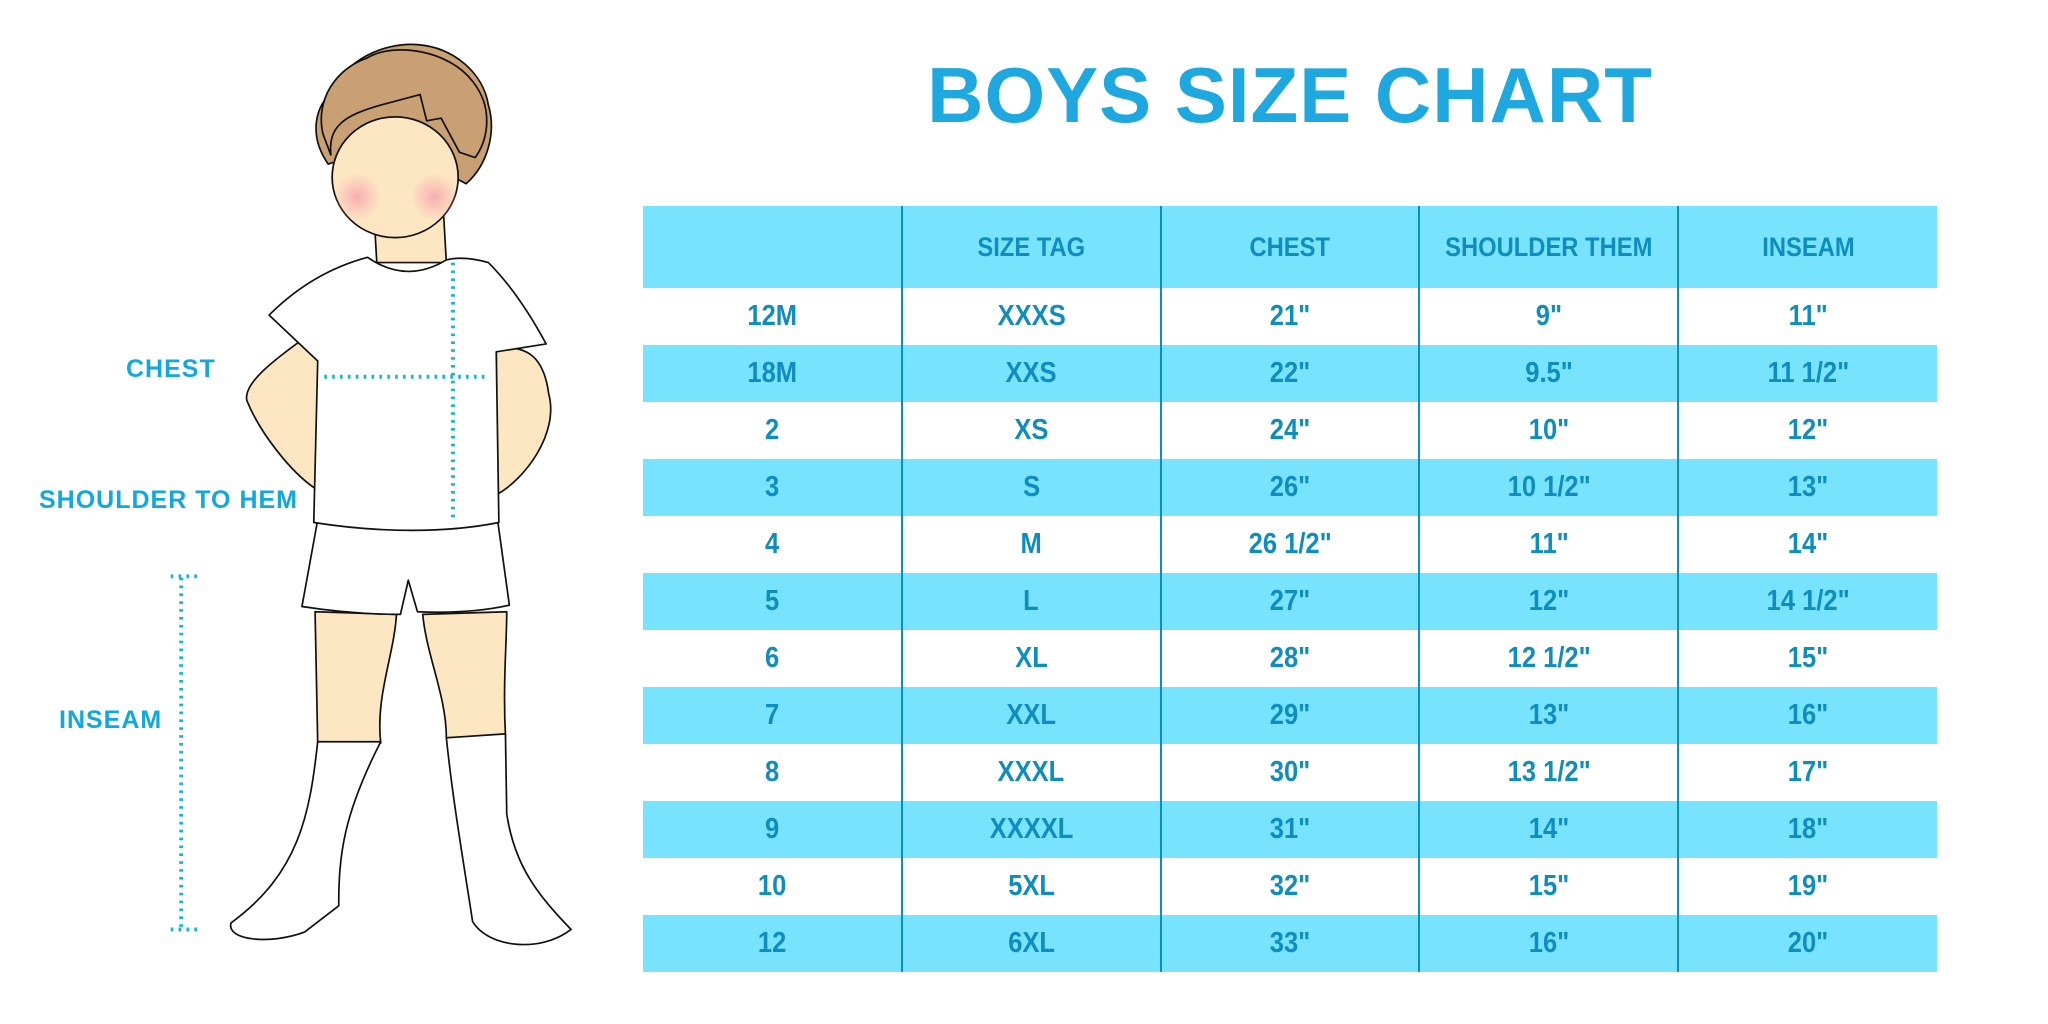  I want to click on cell-value: 5XL, so click(1031, 886).